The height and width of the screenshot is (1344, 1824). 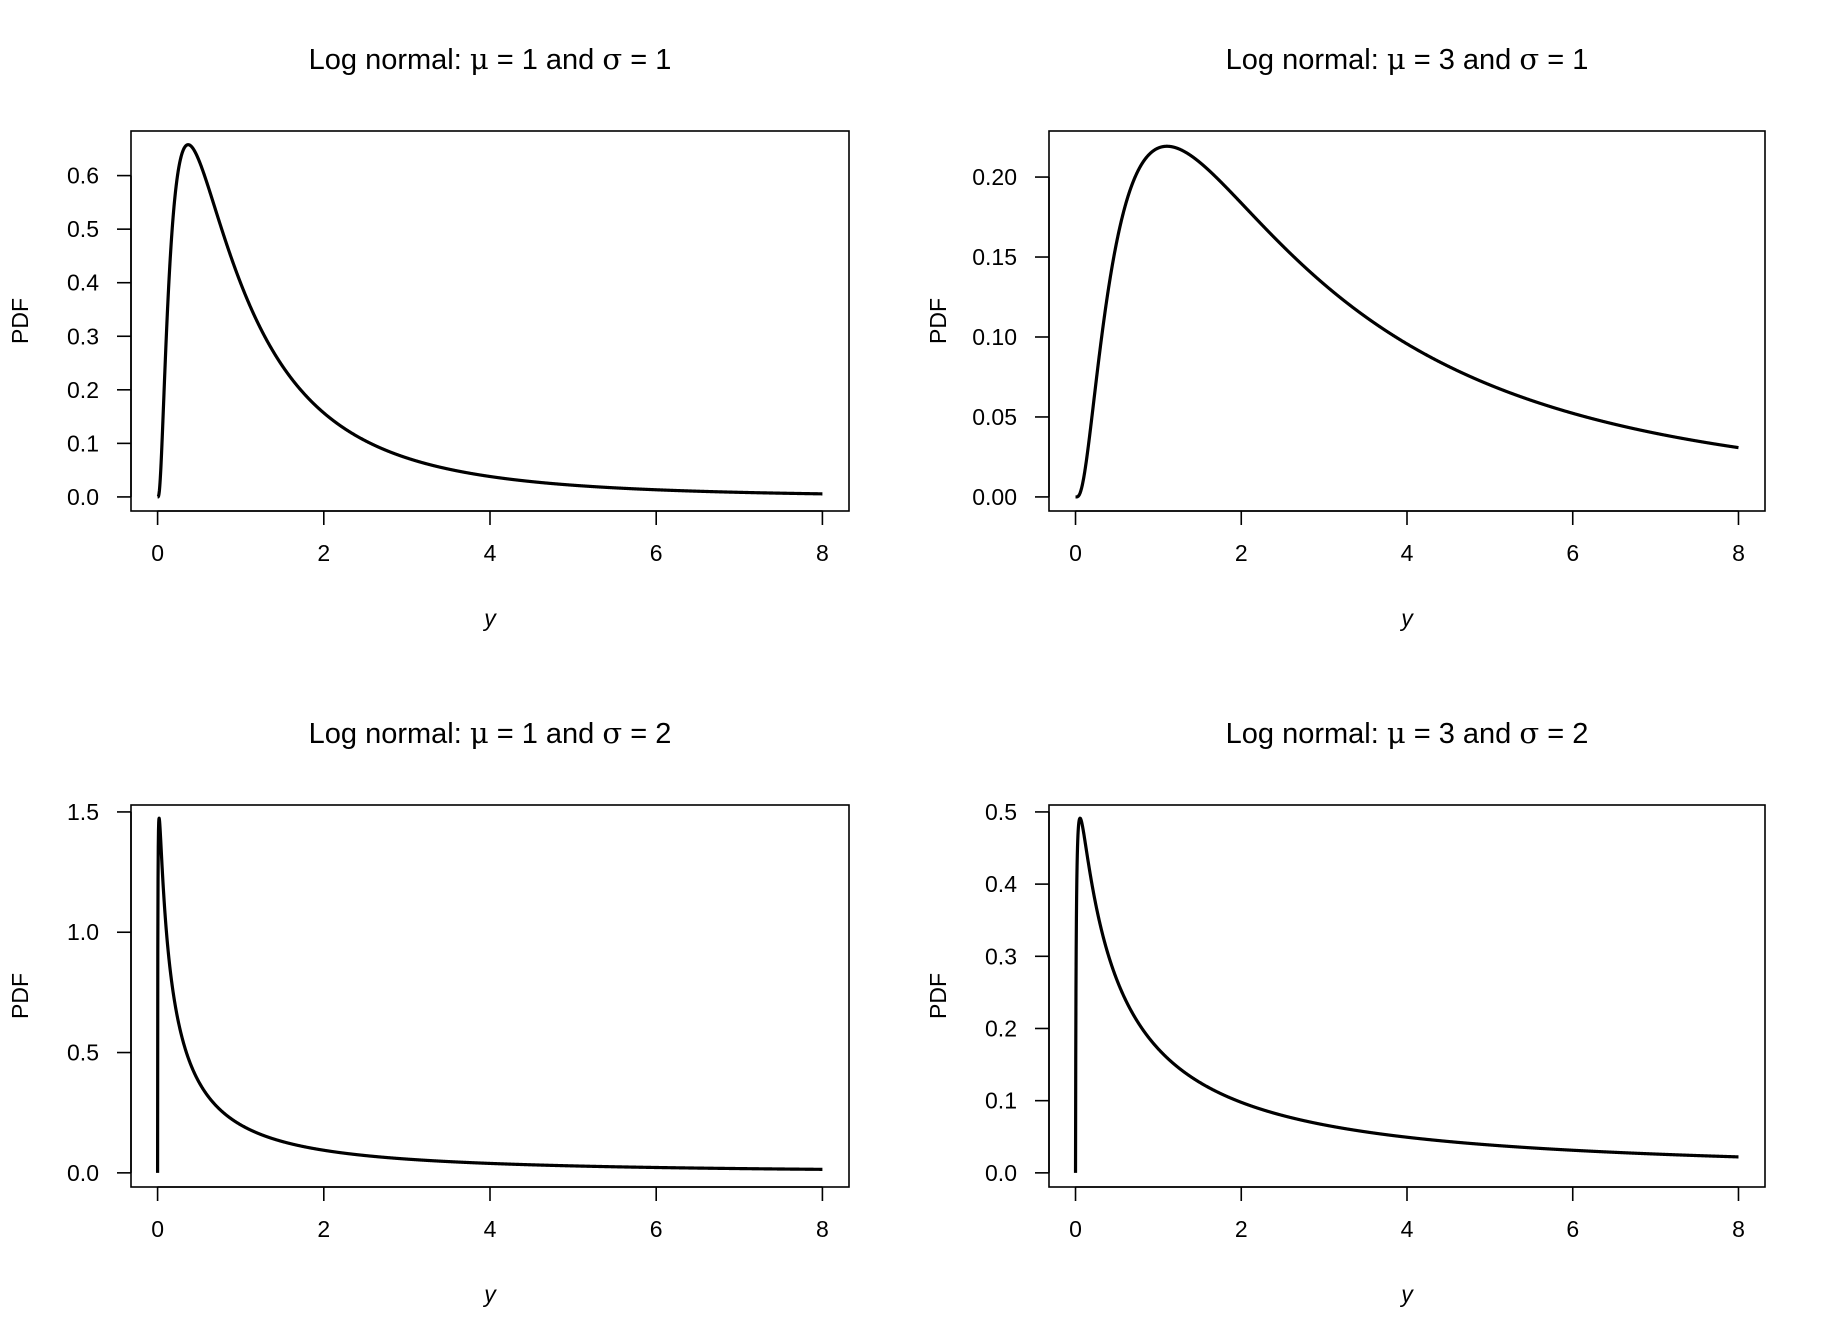 What do you see at coordinates (994, 497) in the screenshot?
I see `y-tick-label: 0.00` at bounding box center [994, 497].